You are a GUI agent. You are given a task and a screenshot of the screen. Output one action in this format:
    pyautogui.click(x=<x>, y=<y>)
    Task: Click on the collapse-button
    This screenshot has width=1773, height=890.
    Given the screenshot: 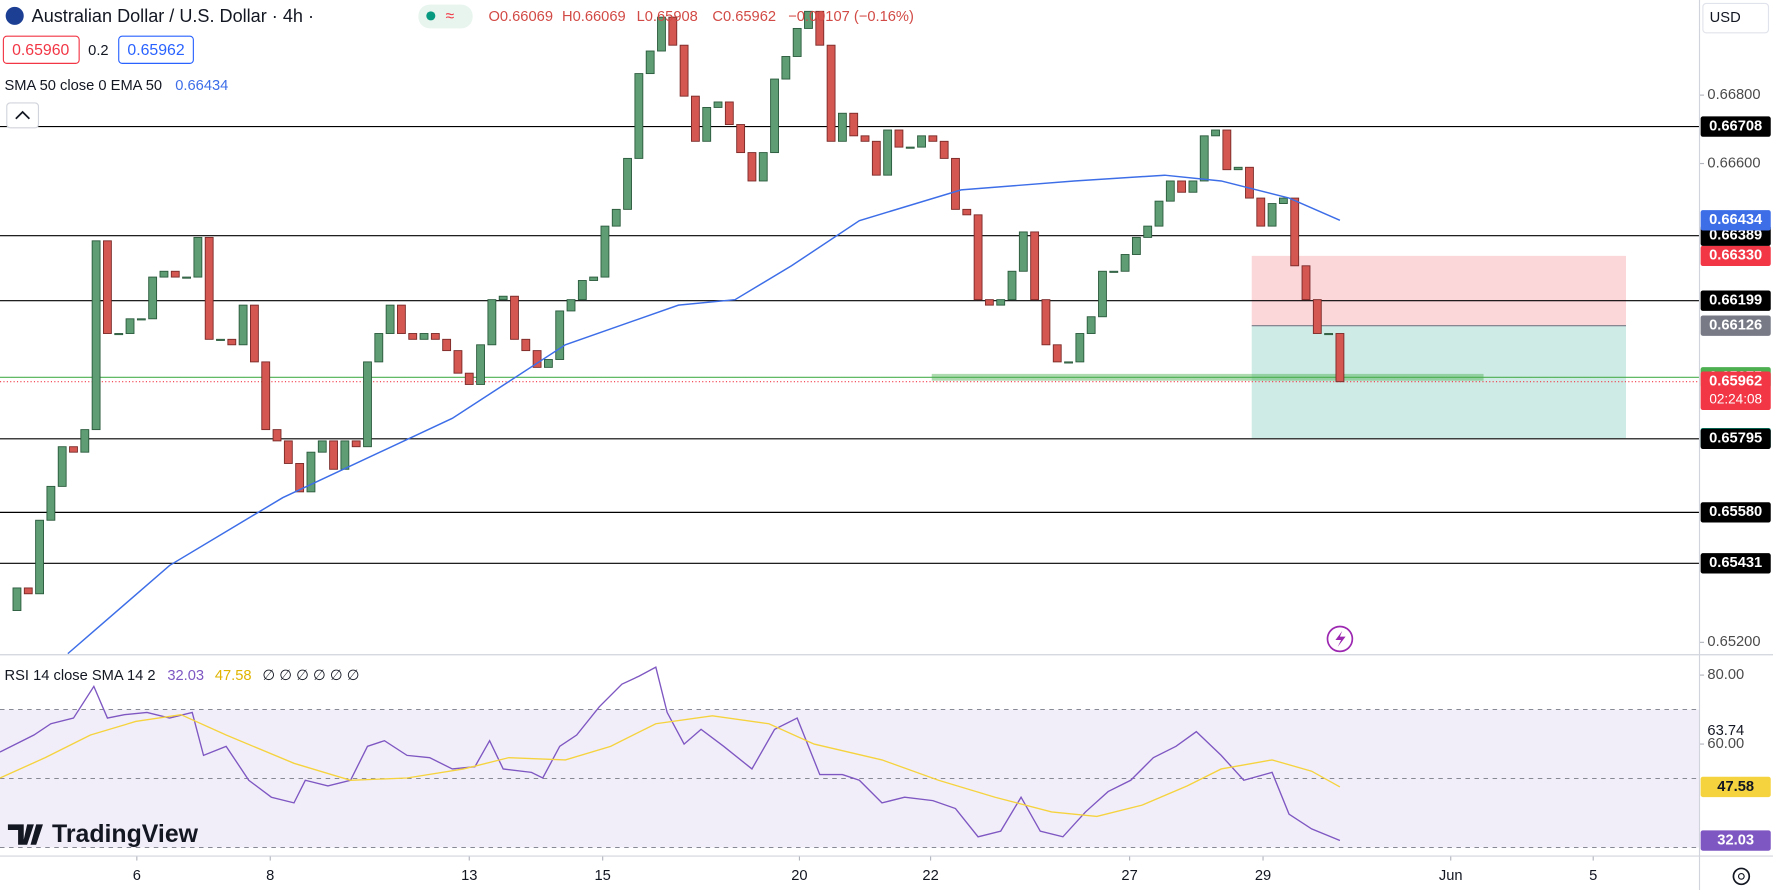 What is the action you would take?
    pyautogui.click(x=23, y=115)
    